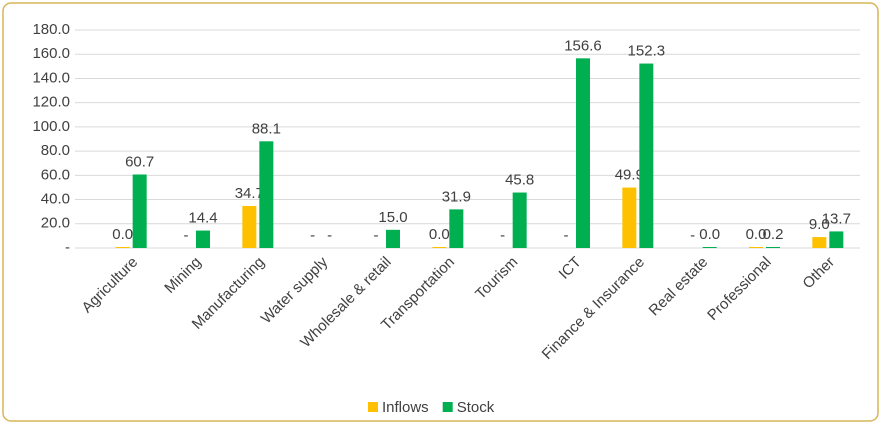 The image size is (881, 424). Describe the element at coordinates (55, 223) in the screenshot. I see `y-tick-label: 20.0` at that location.